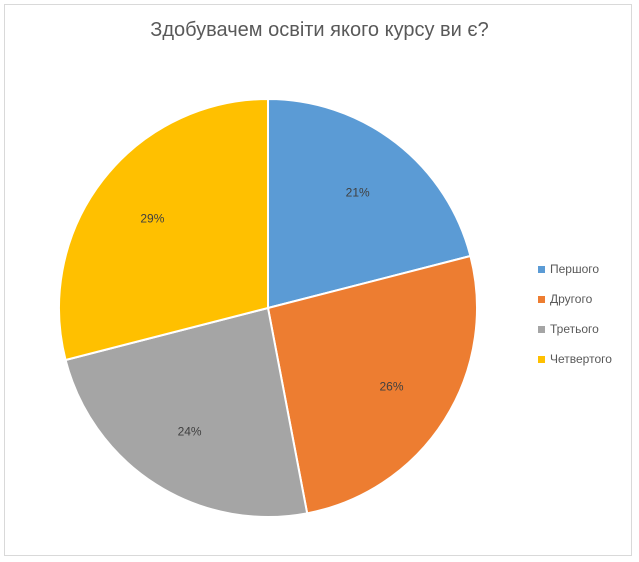  I want to click on legend-label: Першого, so click(575, 269).